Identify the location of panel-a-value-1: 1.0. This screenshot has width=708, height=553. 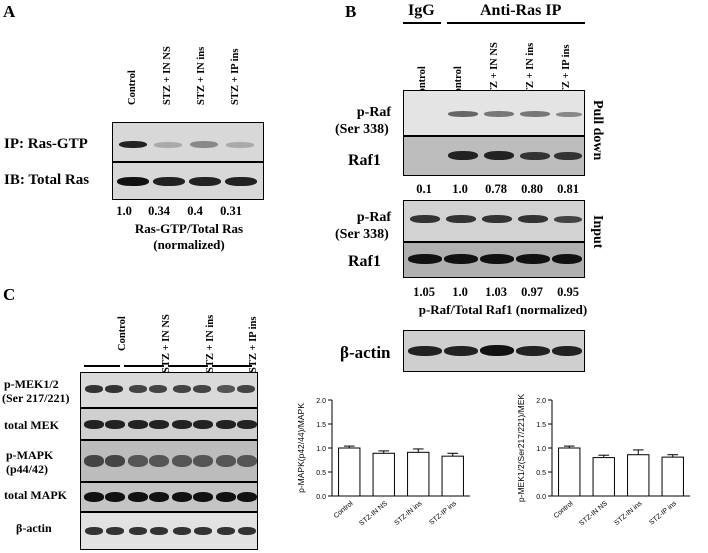
(124, 211).